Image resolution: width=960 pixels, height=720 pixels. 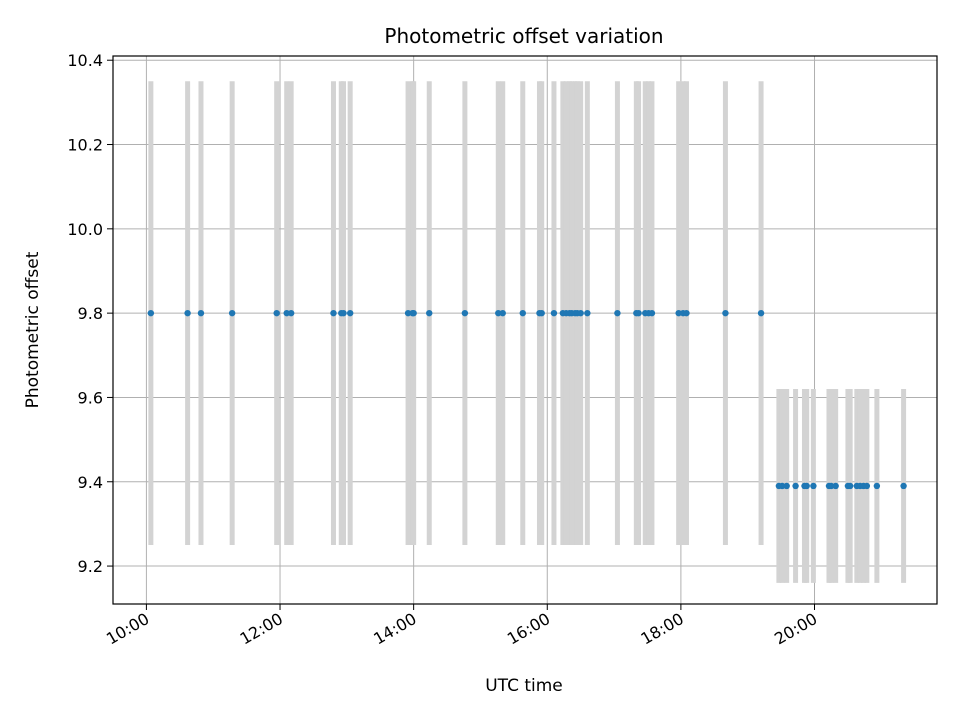 What do you see at coordinates (661, 629) in the screenshot?
I see `x-tick-label: 18:00` at bounding box center [661, 629].